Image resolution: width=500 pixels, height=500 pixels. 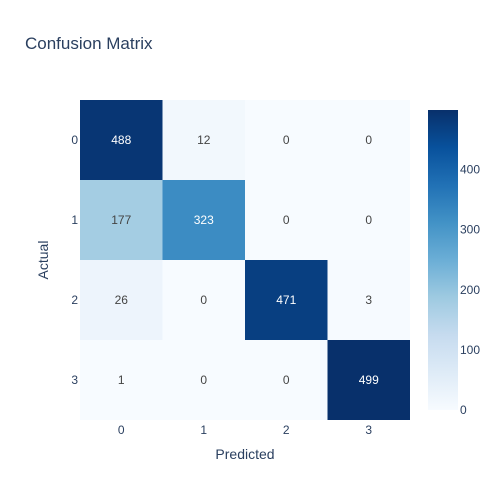 I want to click on x-tick-label: 2, so click(x=286, y=430).